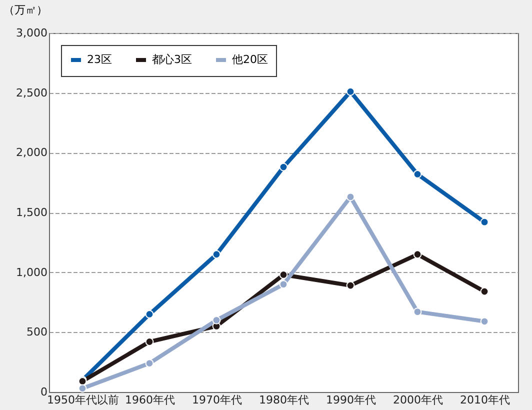 The image size is (532, 410). What do you see at coordinates (32, 93) in the screenshot?
I see `y-tick-label: 2,500` at bounding box center [32, 93].